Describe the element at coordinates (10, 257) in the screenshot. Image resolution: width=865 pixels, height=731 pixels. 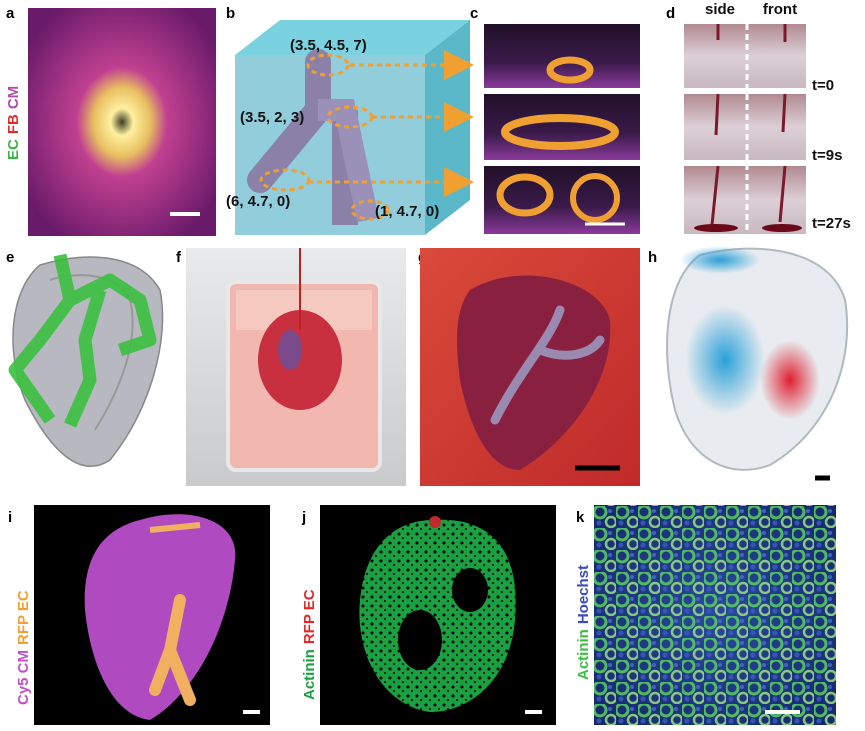
I see `panel-letter: e` at that location.